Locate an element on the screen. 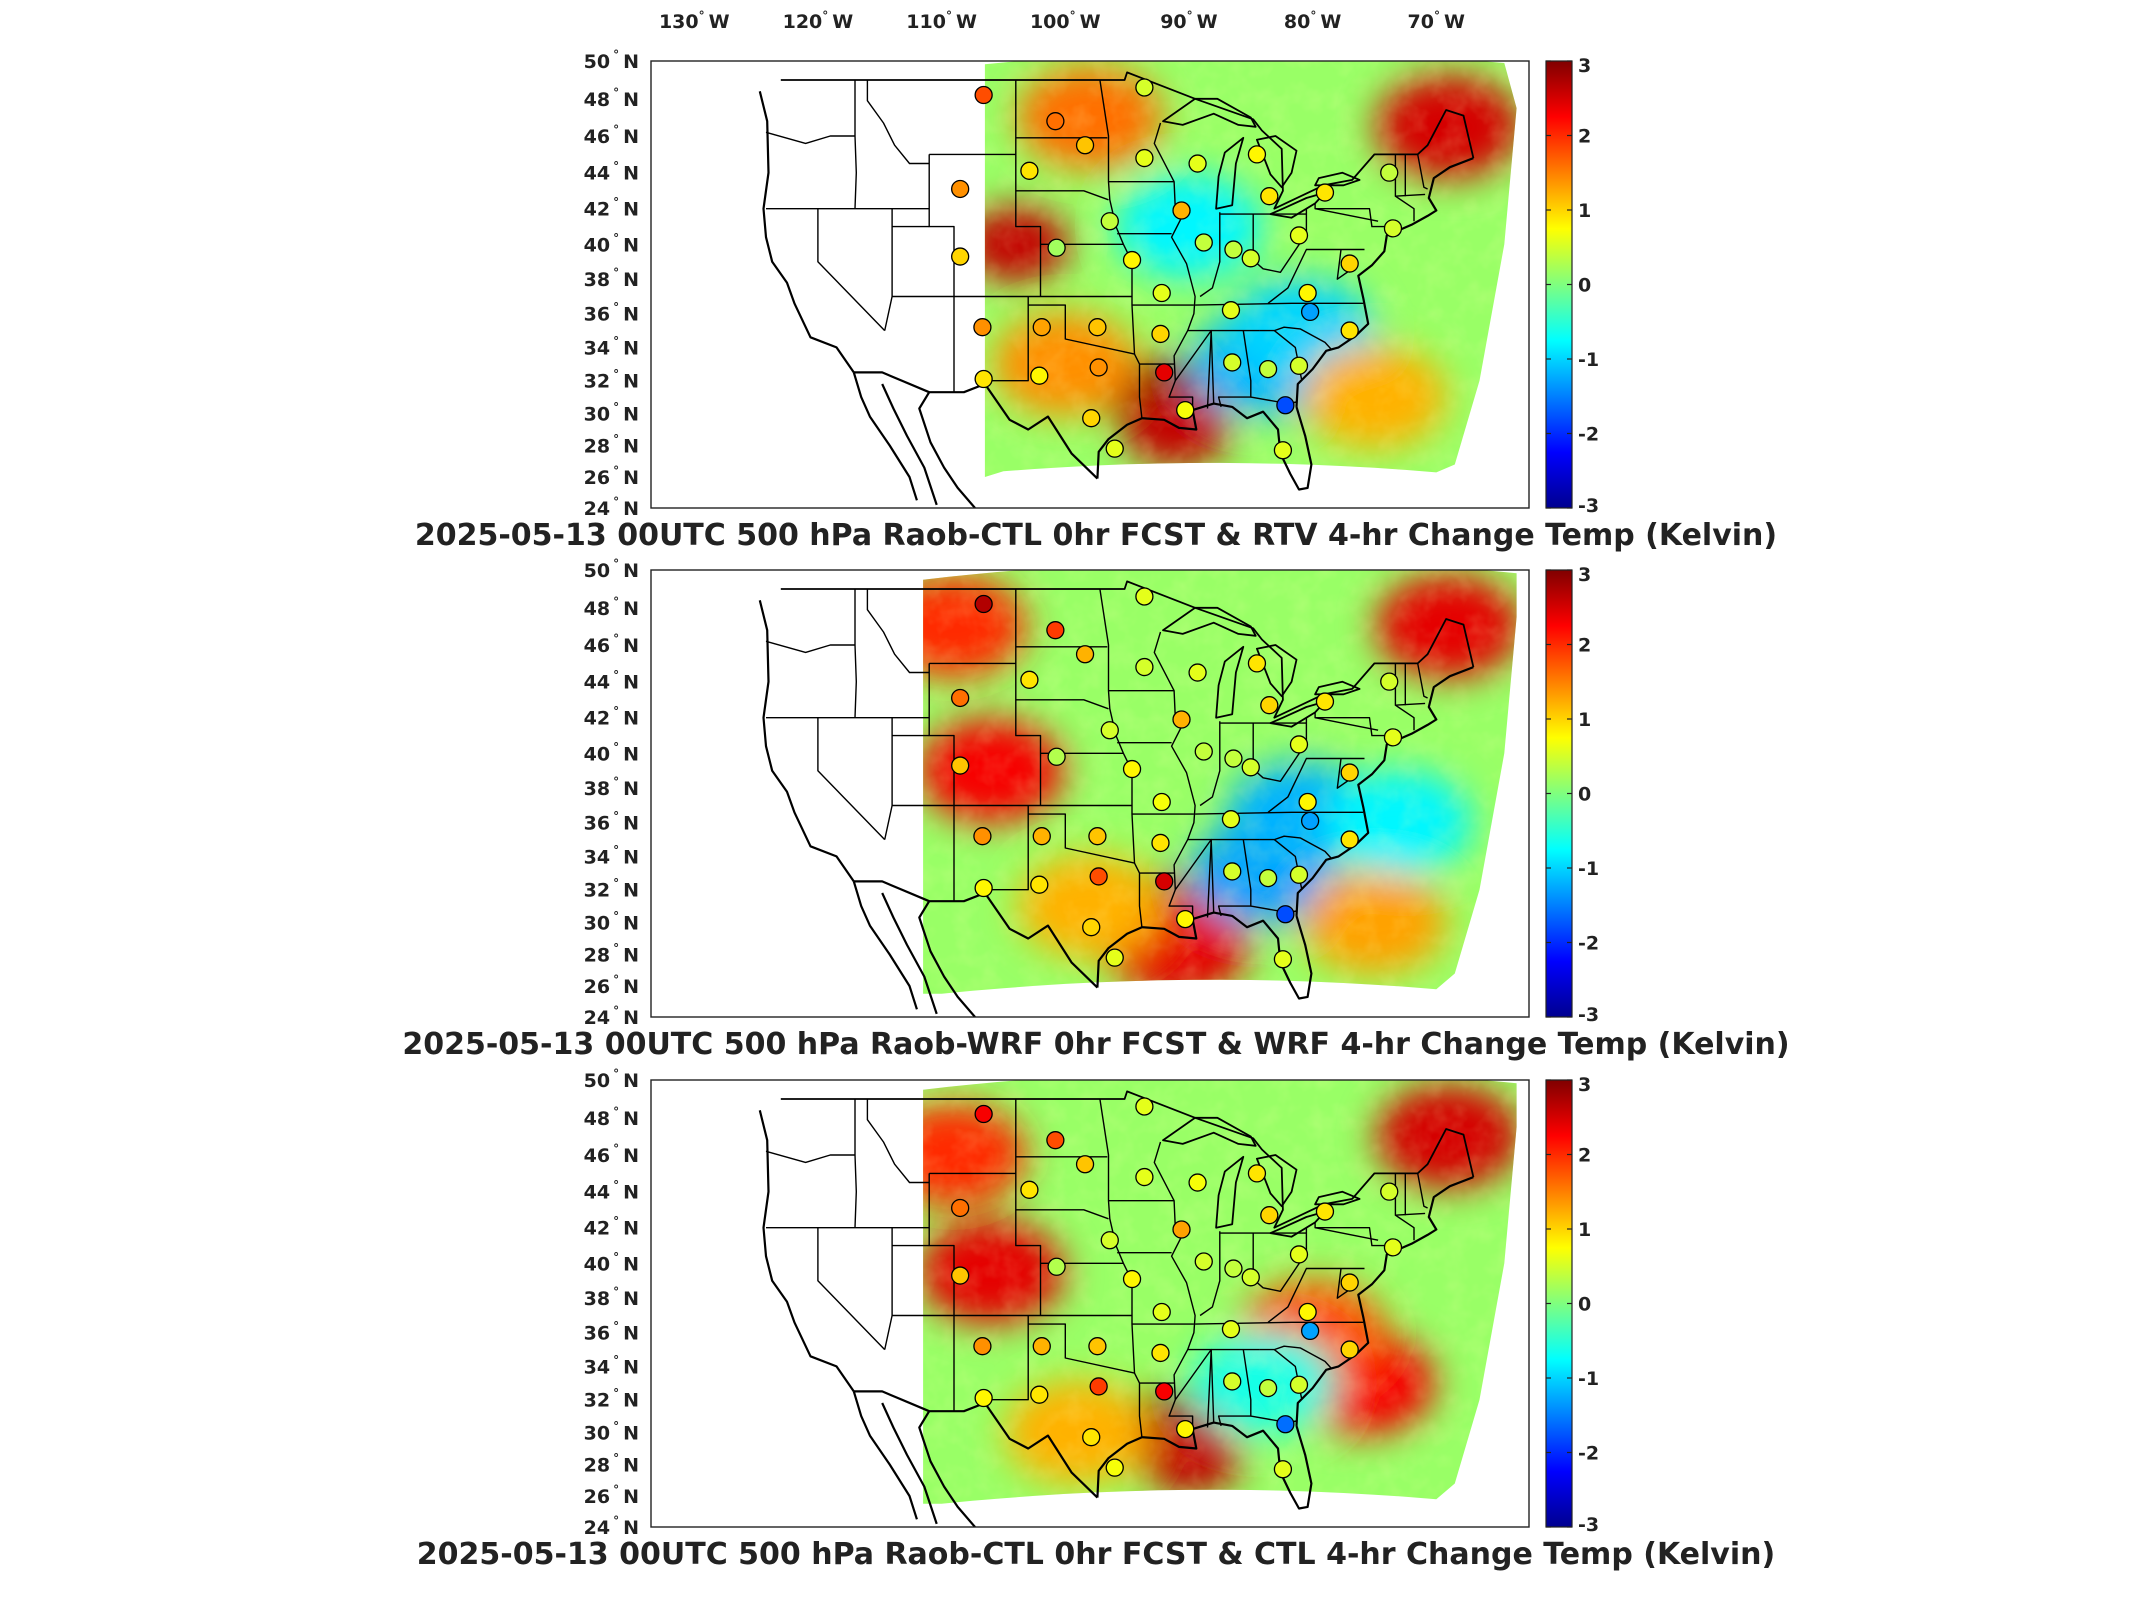 The width and height of the screenshot is (2133, 1600). colorbar-tick-label: 1 is located at coordinates (1584, 720).